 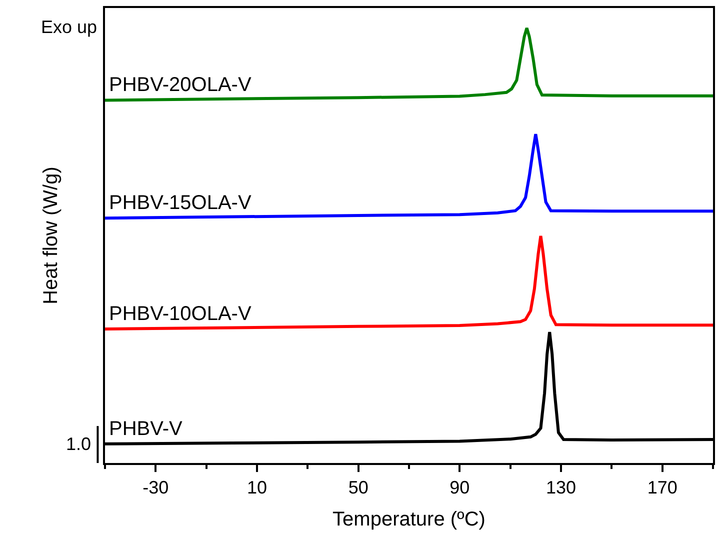 What do you see at coordinates (257, 488) in the screenshot?
I see `x-tick-label: 10` at bounding box center [257, 488].